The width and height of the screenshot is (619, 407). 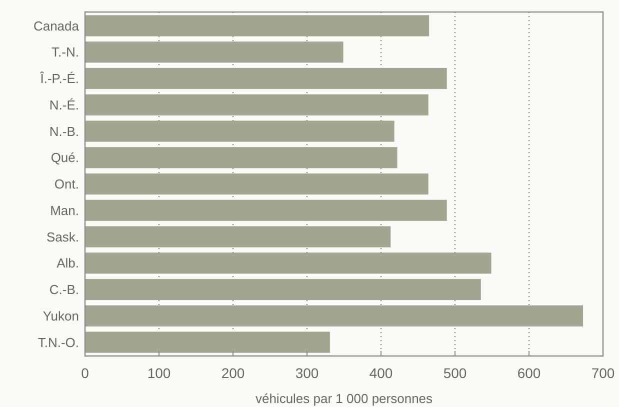 I want to click on y-tick-label: N.-É., so click(x=64, y=104).